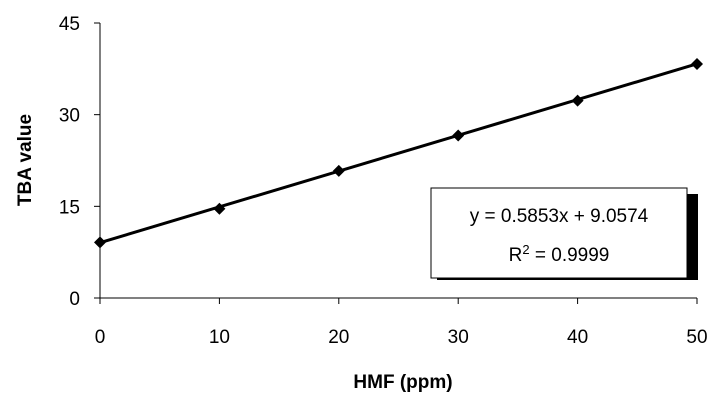 Image resolution: width=714 pixels, height=396 pixels. What do you see at coordinates (69, 24) in the screenshot?
I see `y-tick-label: 45` at bounding box center [69, 24].